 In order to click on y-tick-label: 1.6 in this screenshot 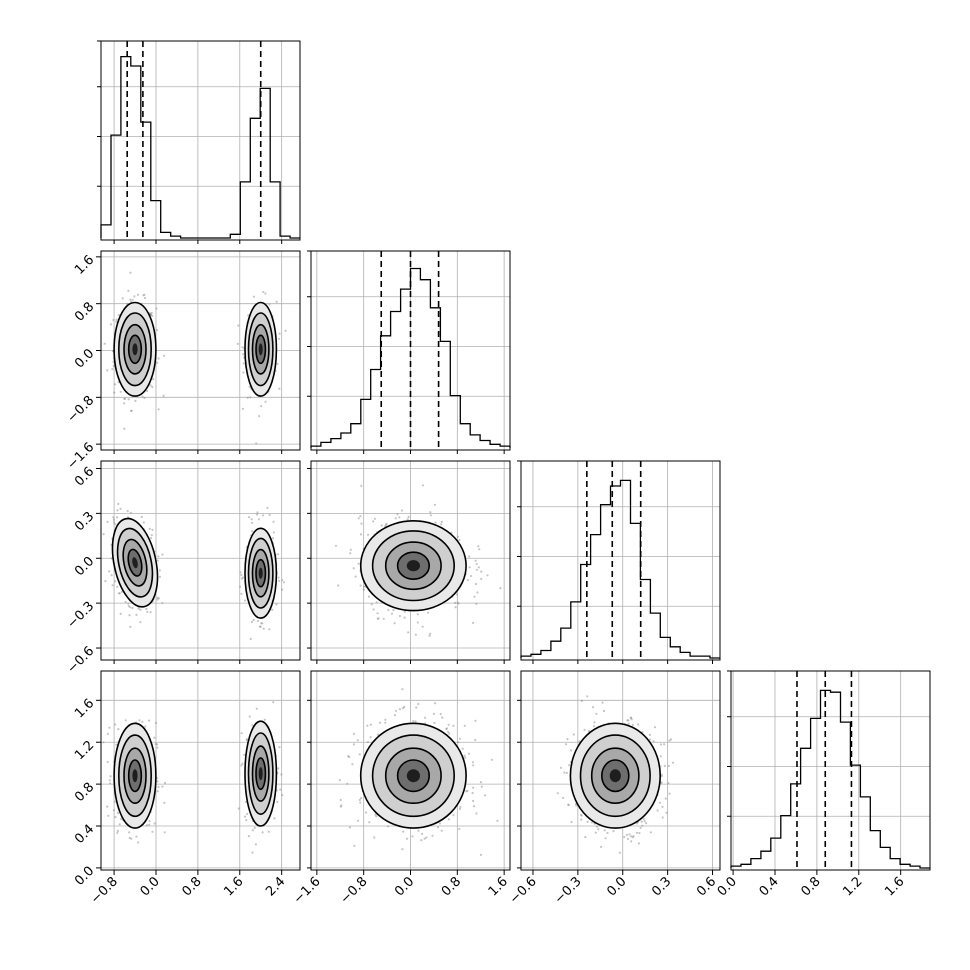, I will do `click(84, 265)`.